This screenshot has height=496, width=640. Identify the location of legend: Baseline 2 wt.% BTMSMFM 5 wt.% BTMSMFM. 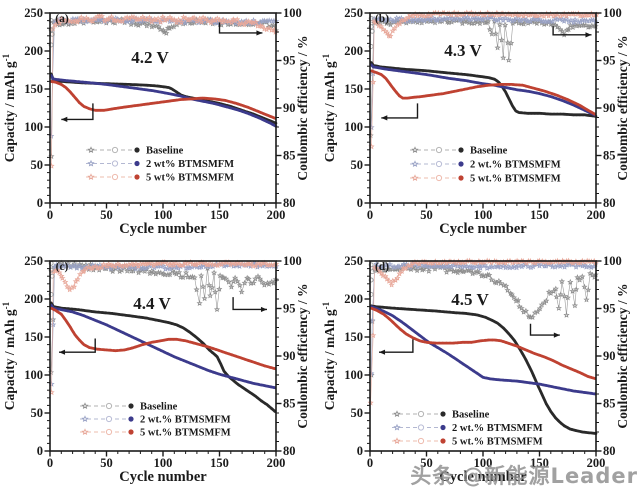
(467, 429).